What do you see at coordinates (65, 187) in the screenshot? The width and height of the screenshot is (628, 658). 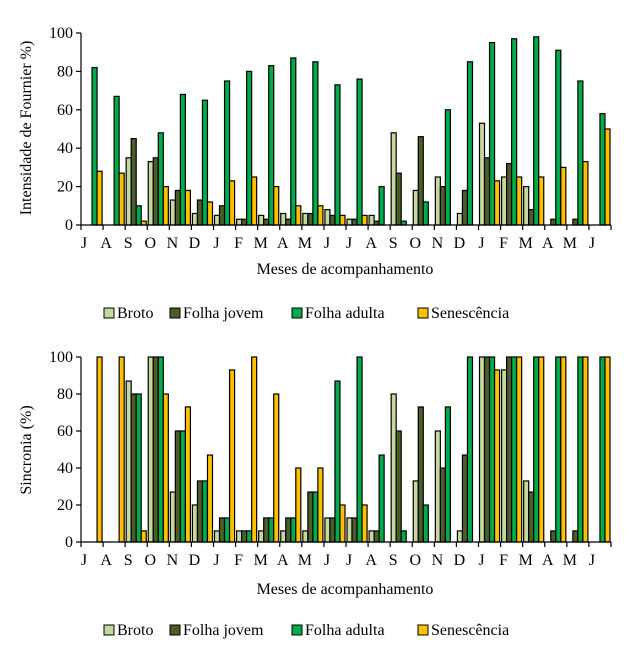 I see `y-tick-label: 20` at bounding box center [65, 187].